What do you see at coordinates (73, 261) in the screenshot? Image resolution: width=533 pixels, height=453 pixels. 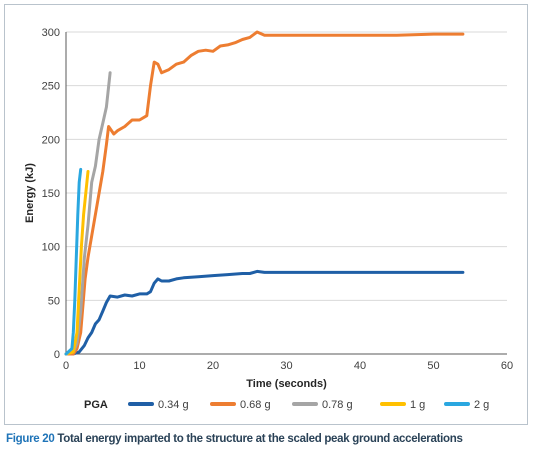 I see `series-line-2-g` at bounding box center [73, 261].